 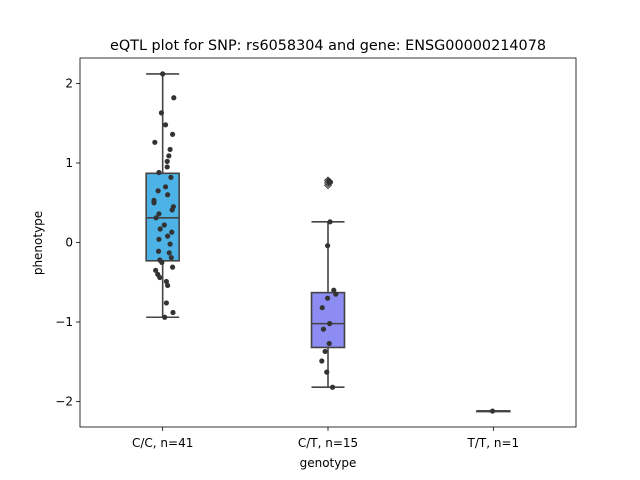 What do you see at coordinates (328, 320) in the screenshot?
I see `box-iqr` at bounding box center [328, 320].